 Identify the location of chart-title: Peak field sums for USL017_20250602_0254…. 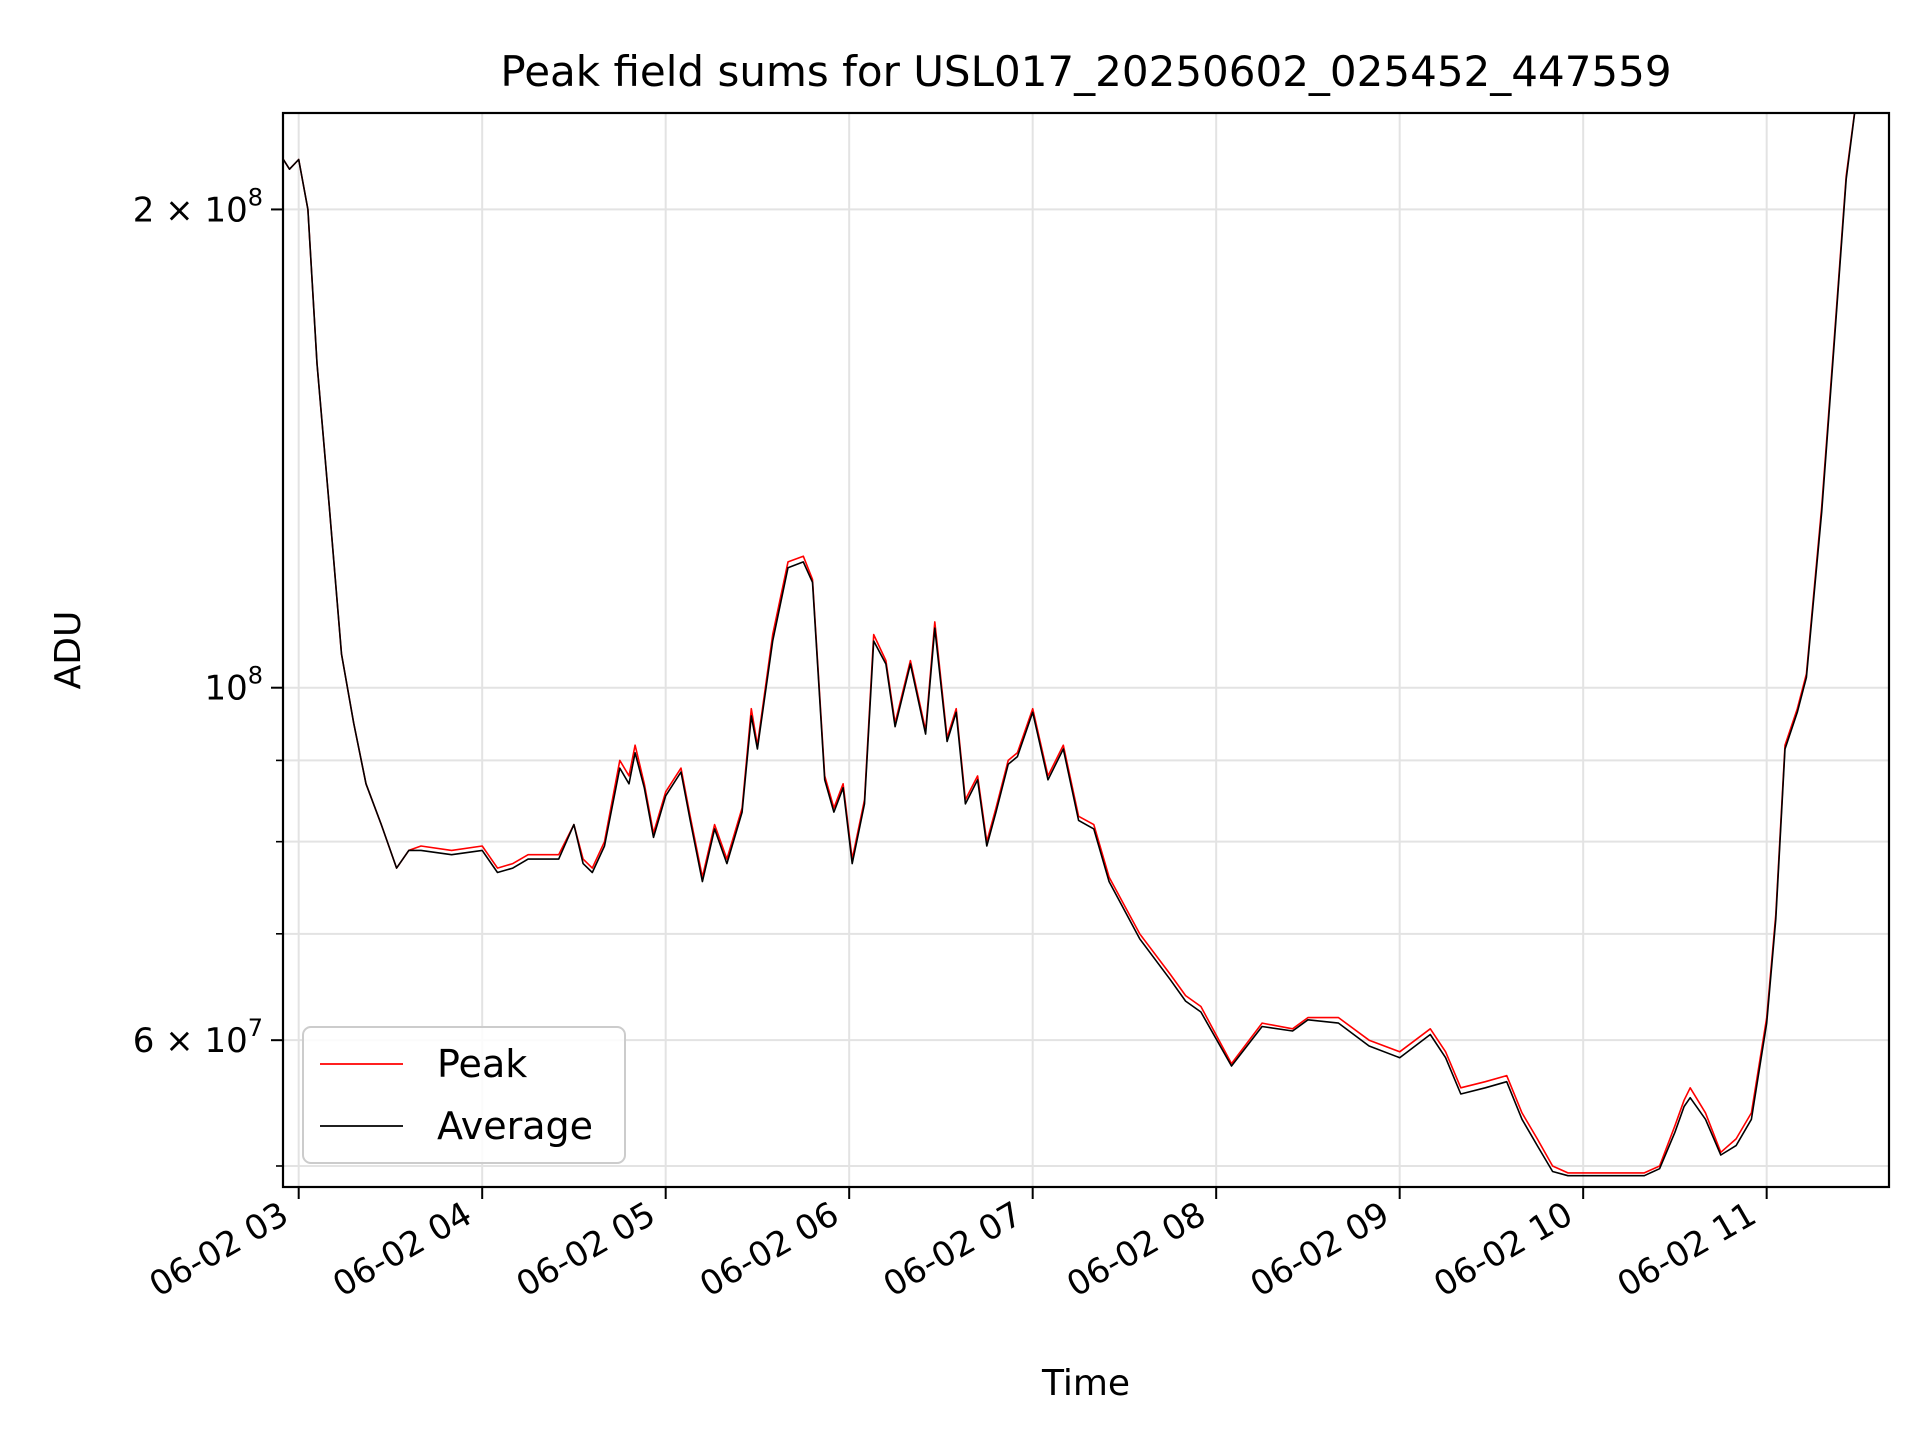
(1085, 71).